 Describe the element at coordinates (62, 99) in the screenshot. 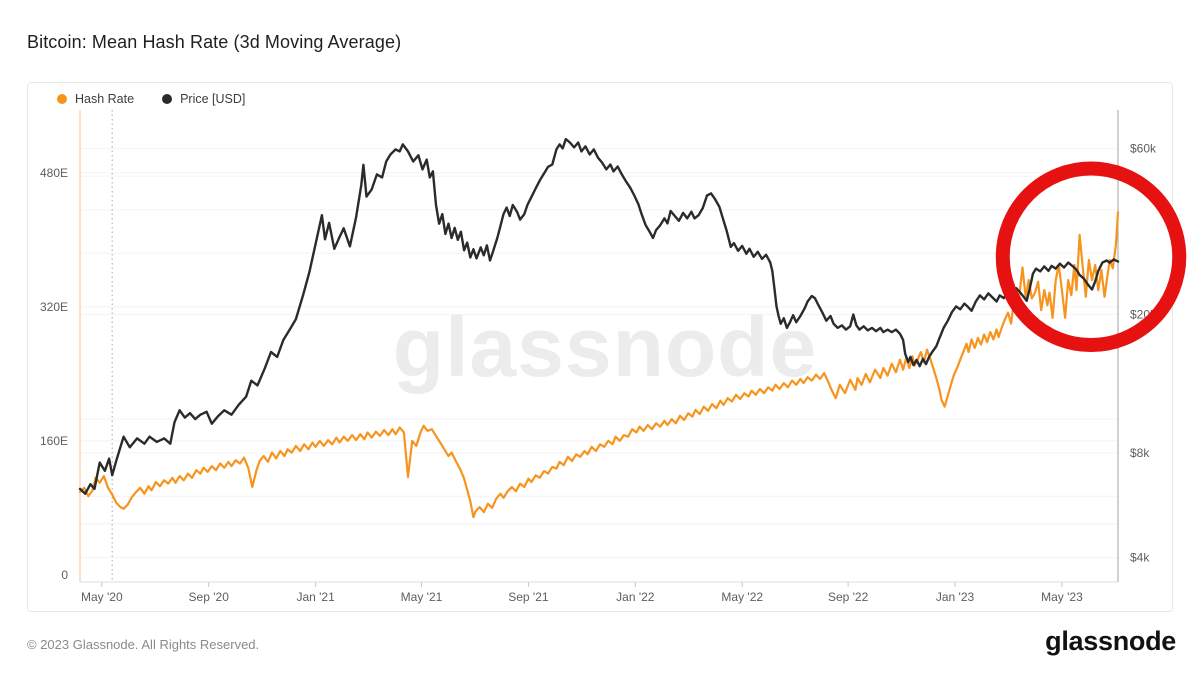

I see `hash-rate-legend-dot-icon` at that location.